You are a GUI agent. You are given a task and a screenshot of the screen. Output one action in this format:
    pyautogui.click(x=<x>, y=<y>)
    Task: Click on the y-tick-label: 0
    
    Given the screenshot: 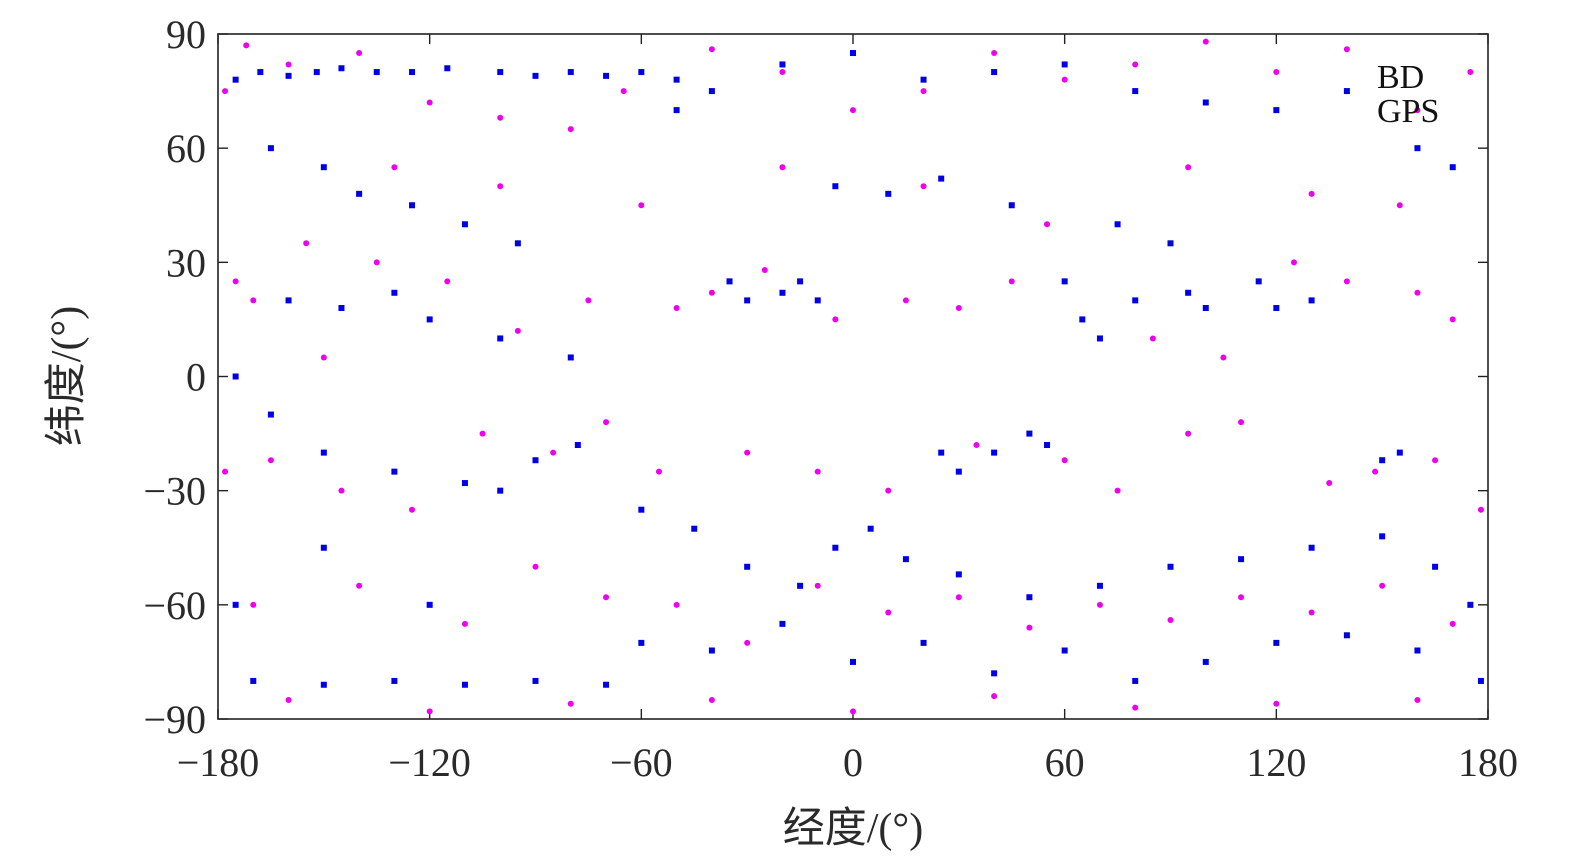 What is the action you would take?
    pyautogui.click(x=196, y=377)
    